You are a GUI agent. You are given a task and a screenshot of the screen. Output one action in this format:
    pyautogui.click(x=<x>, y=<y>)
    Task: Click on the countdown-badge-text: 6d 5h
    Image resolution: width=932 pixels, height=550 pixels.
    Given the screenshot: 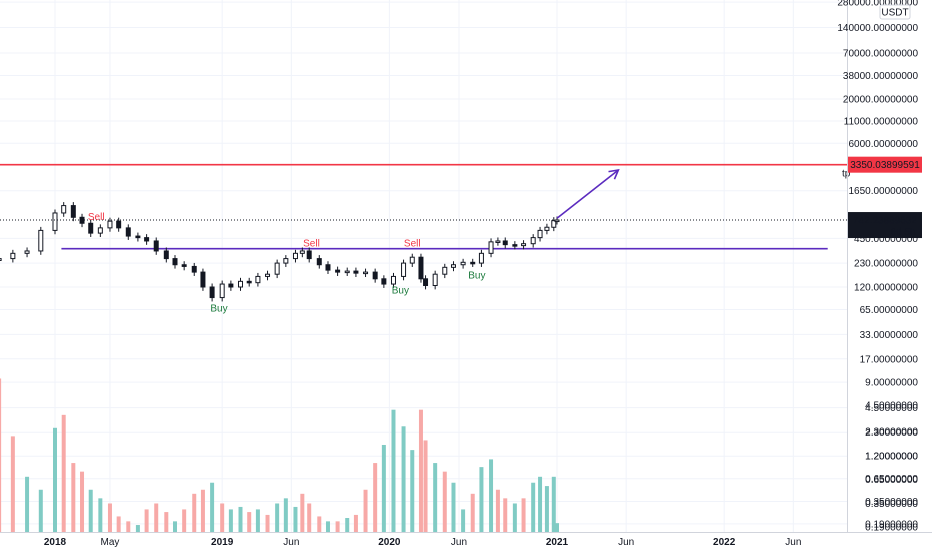 What is the action you would take?
    pyautogui.click(x=902, y=232)
    